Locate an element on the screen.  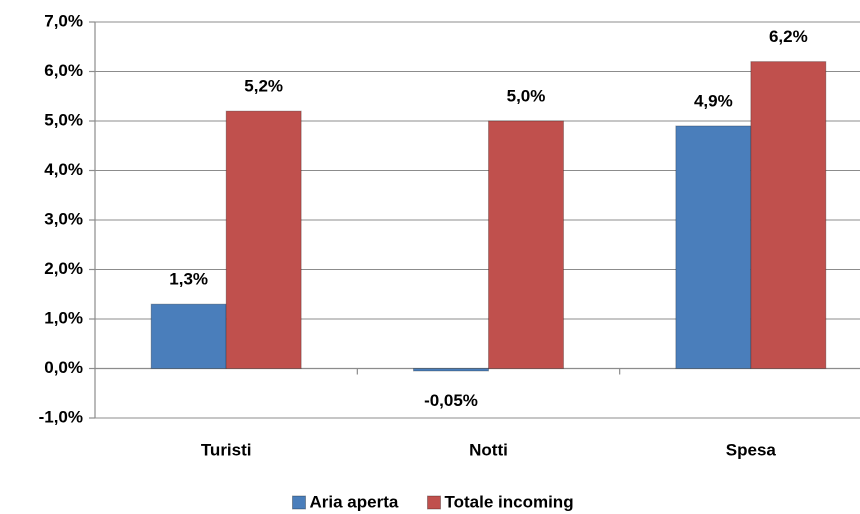
x-tick-label: Spesa is located at coordinates (751, 449).